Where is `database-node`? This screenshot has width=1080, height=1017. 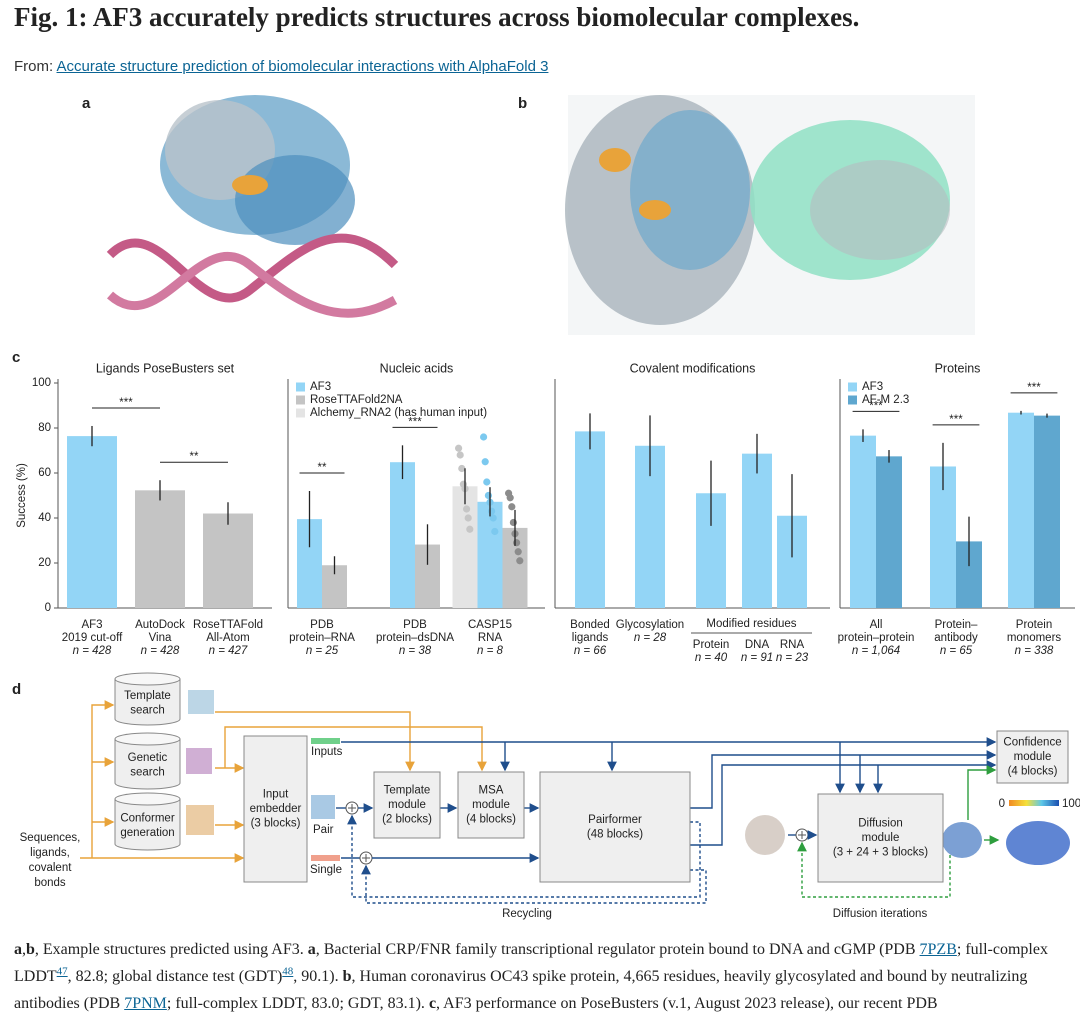 database-node is located at coordinates (147, 825).